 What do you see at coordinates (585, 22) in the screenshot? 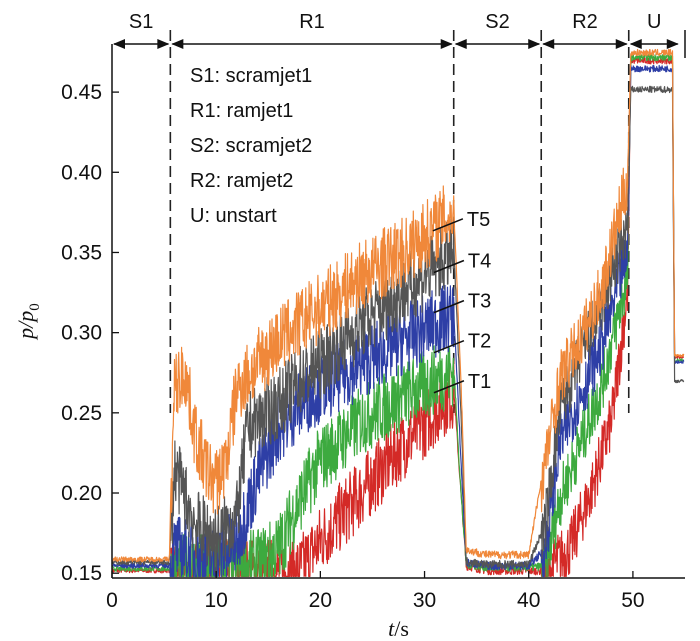
I see `region-label: R2` at bounding box center [585, 22].